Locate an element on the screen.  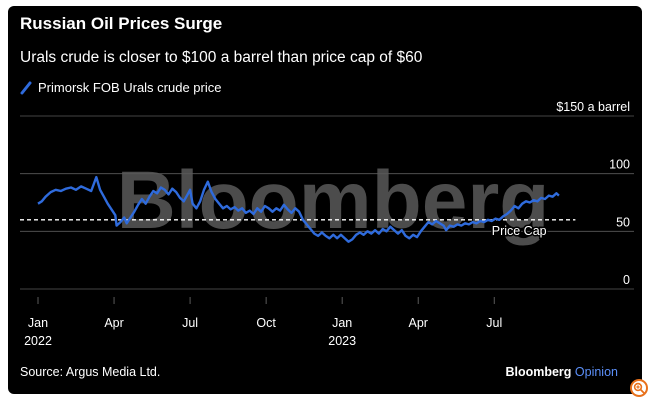
zoom-icon is located at coordinates (639, 388).